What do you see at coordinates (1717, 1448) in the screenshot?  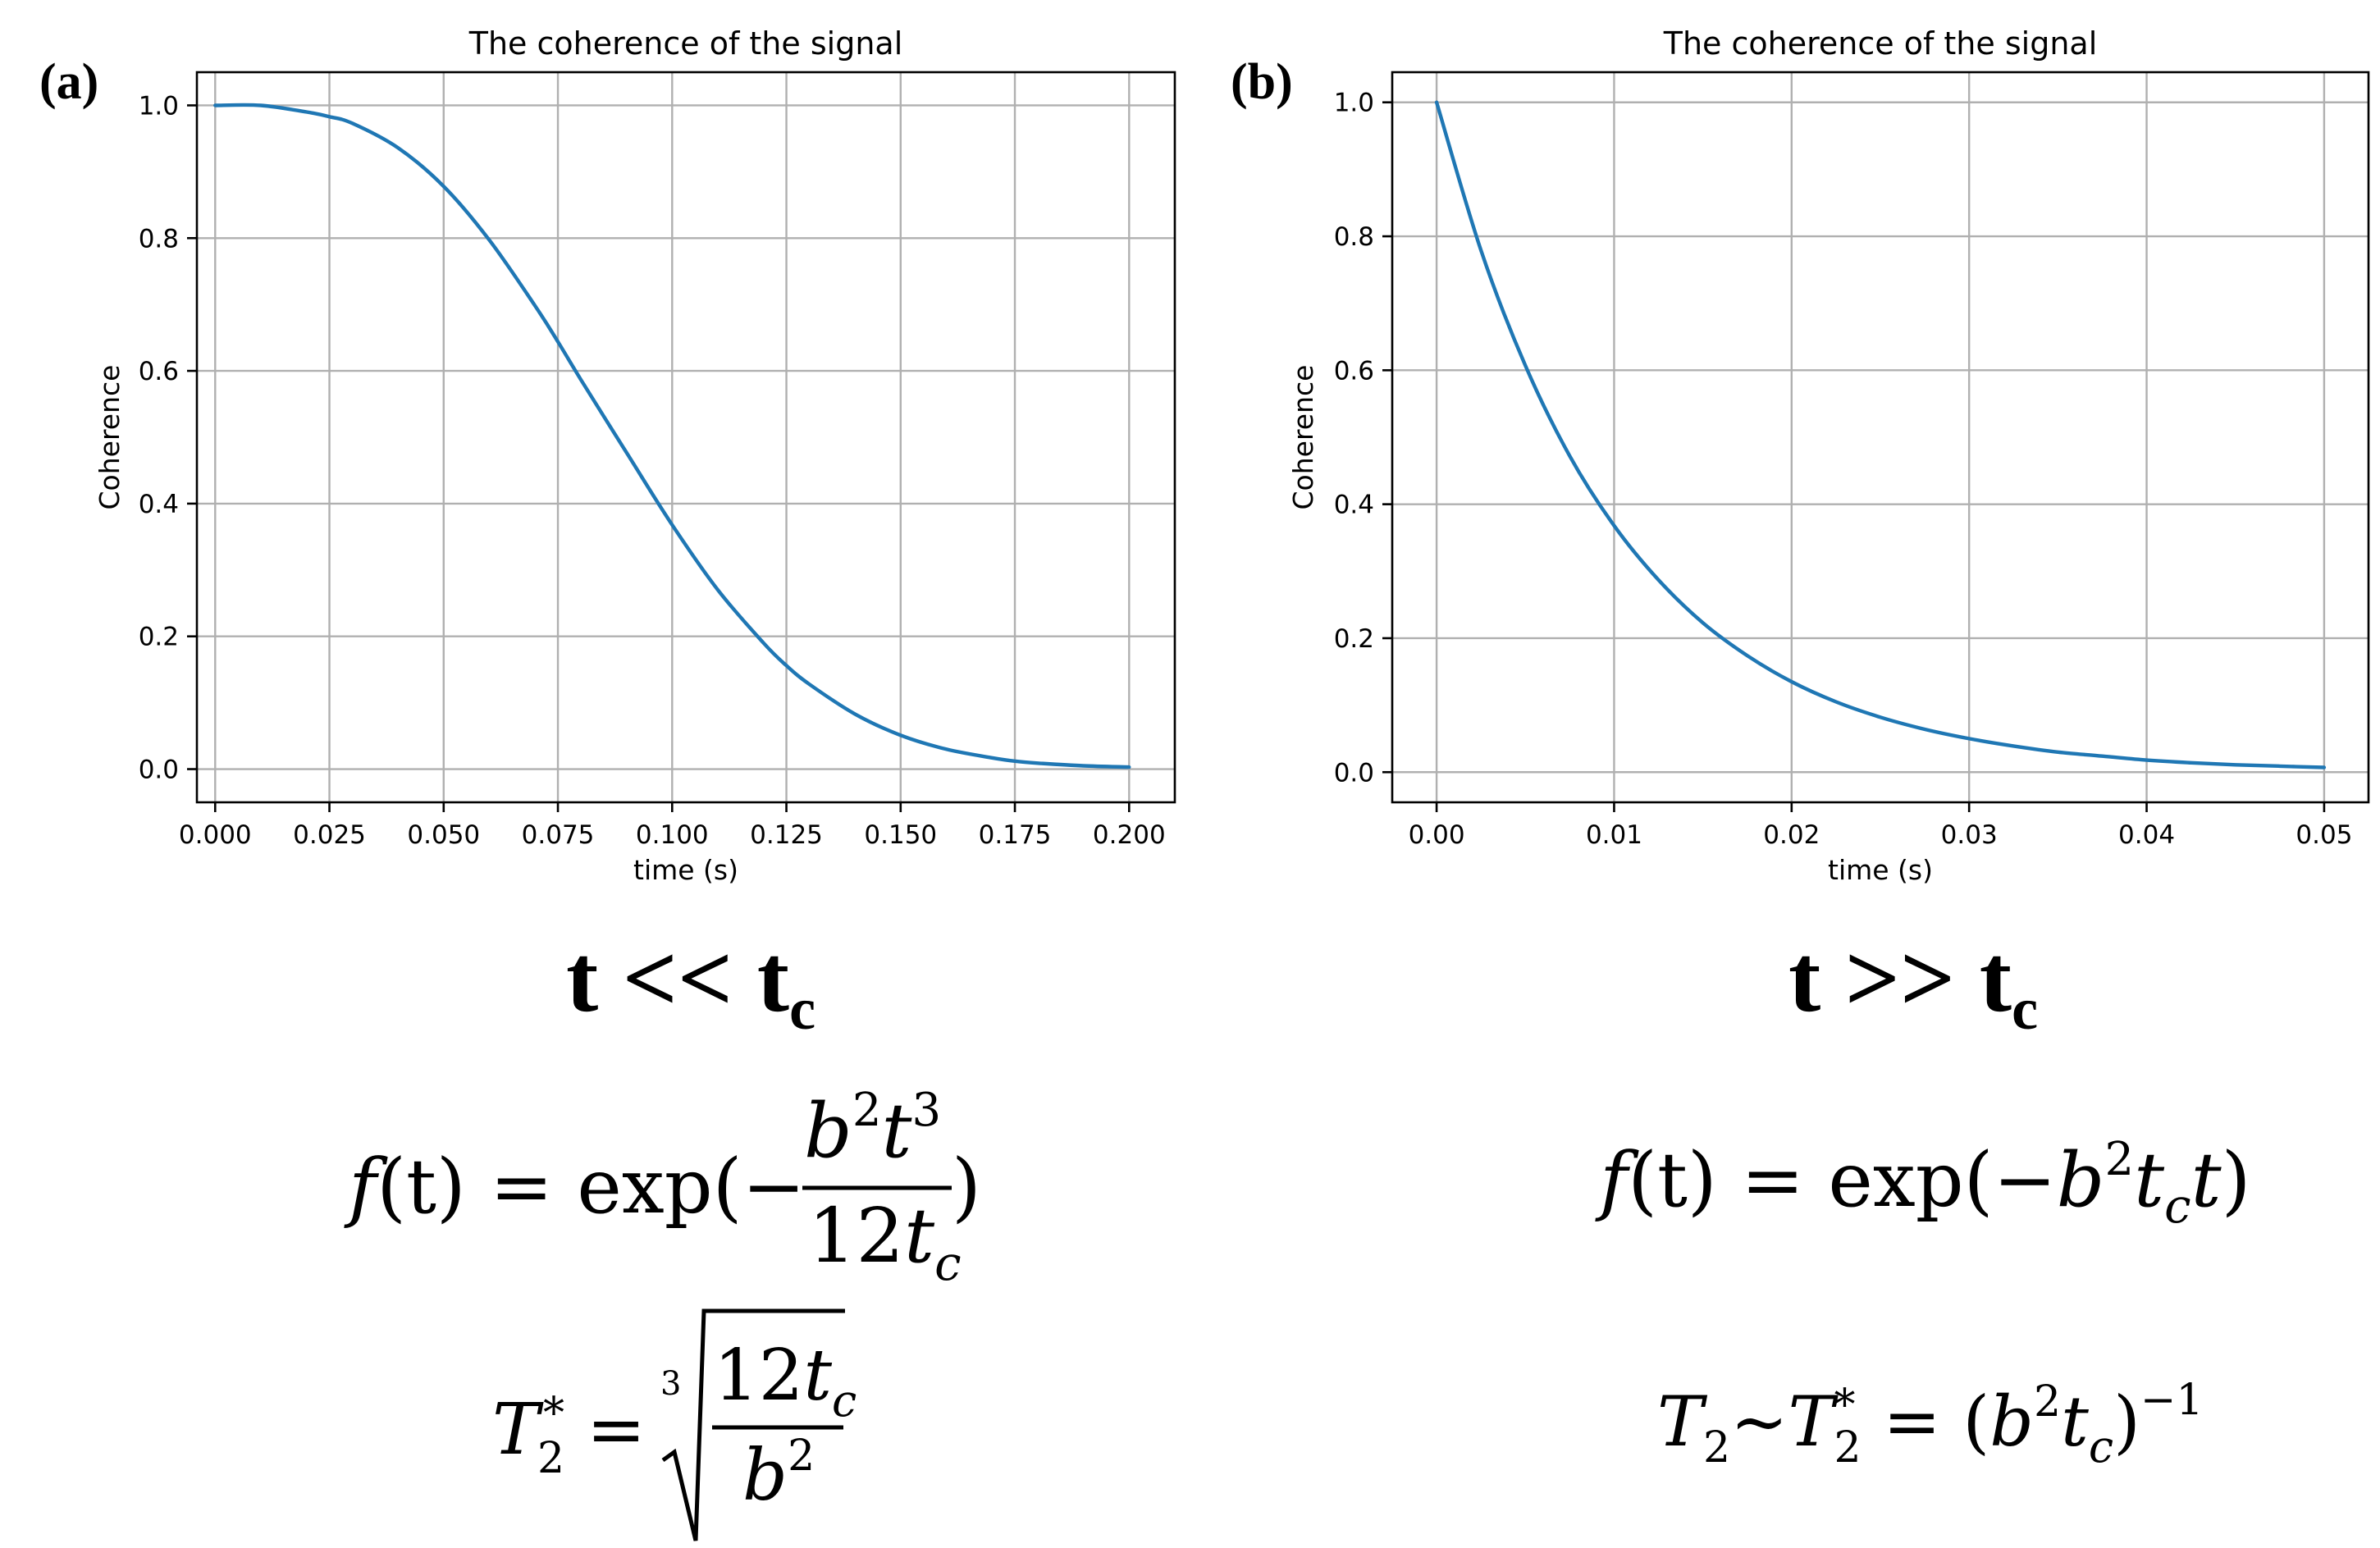 I see `eq-b-sub2: 2` at bounding box center [1717, 1448].